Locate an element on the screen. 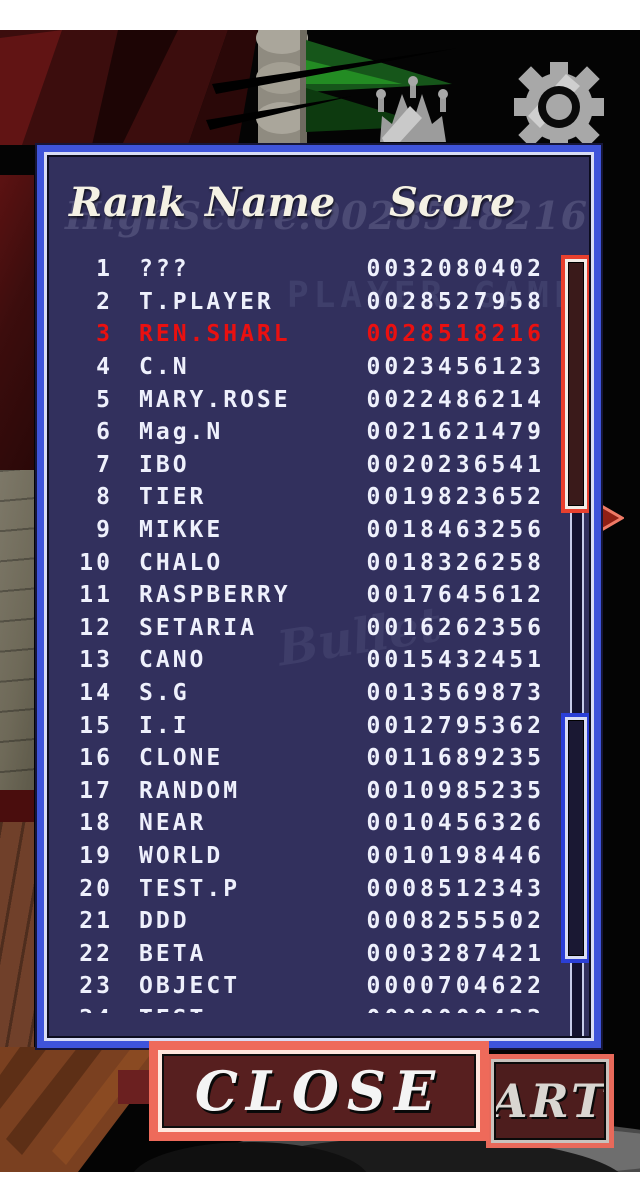  close-button-frame: CLOSE is located at coordinates (319, 1091).